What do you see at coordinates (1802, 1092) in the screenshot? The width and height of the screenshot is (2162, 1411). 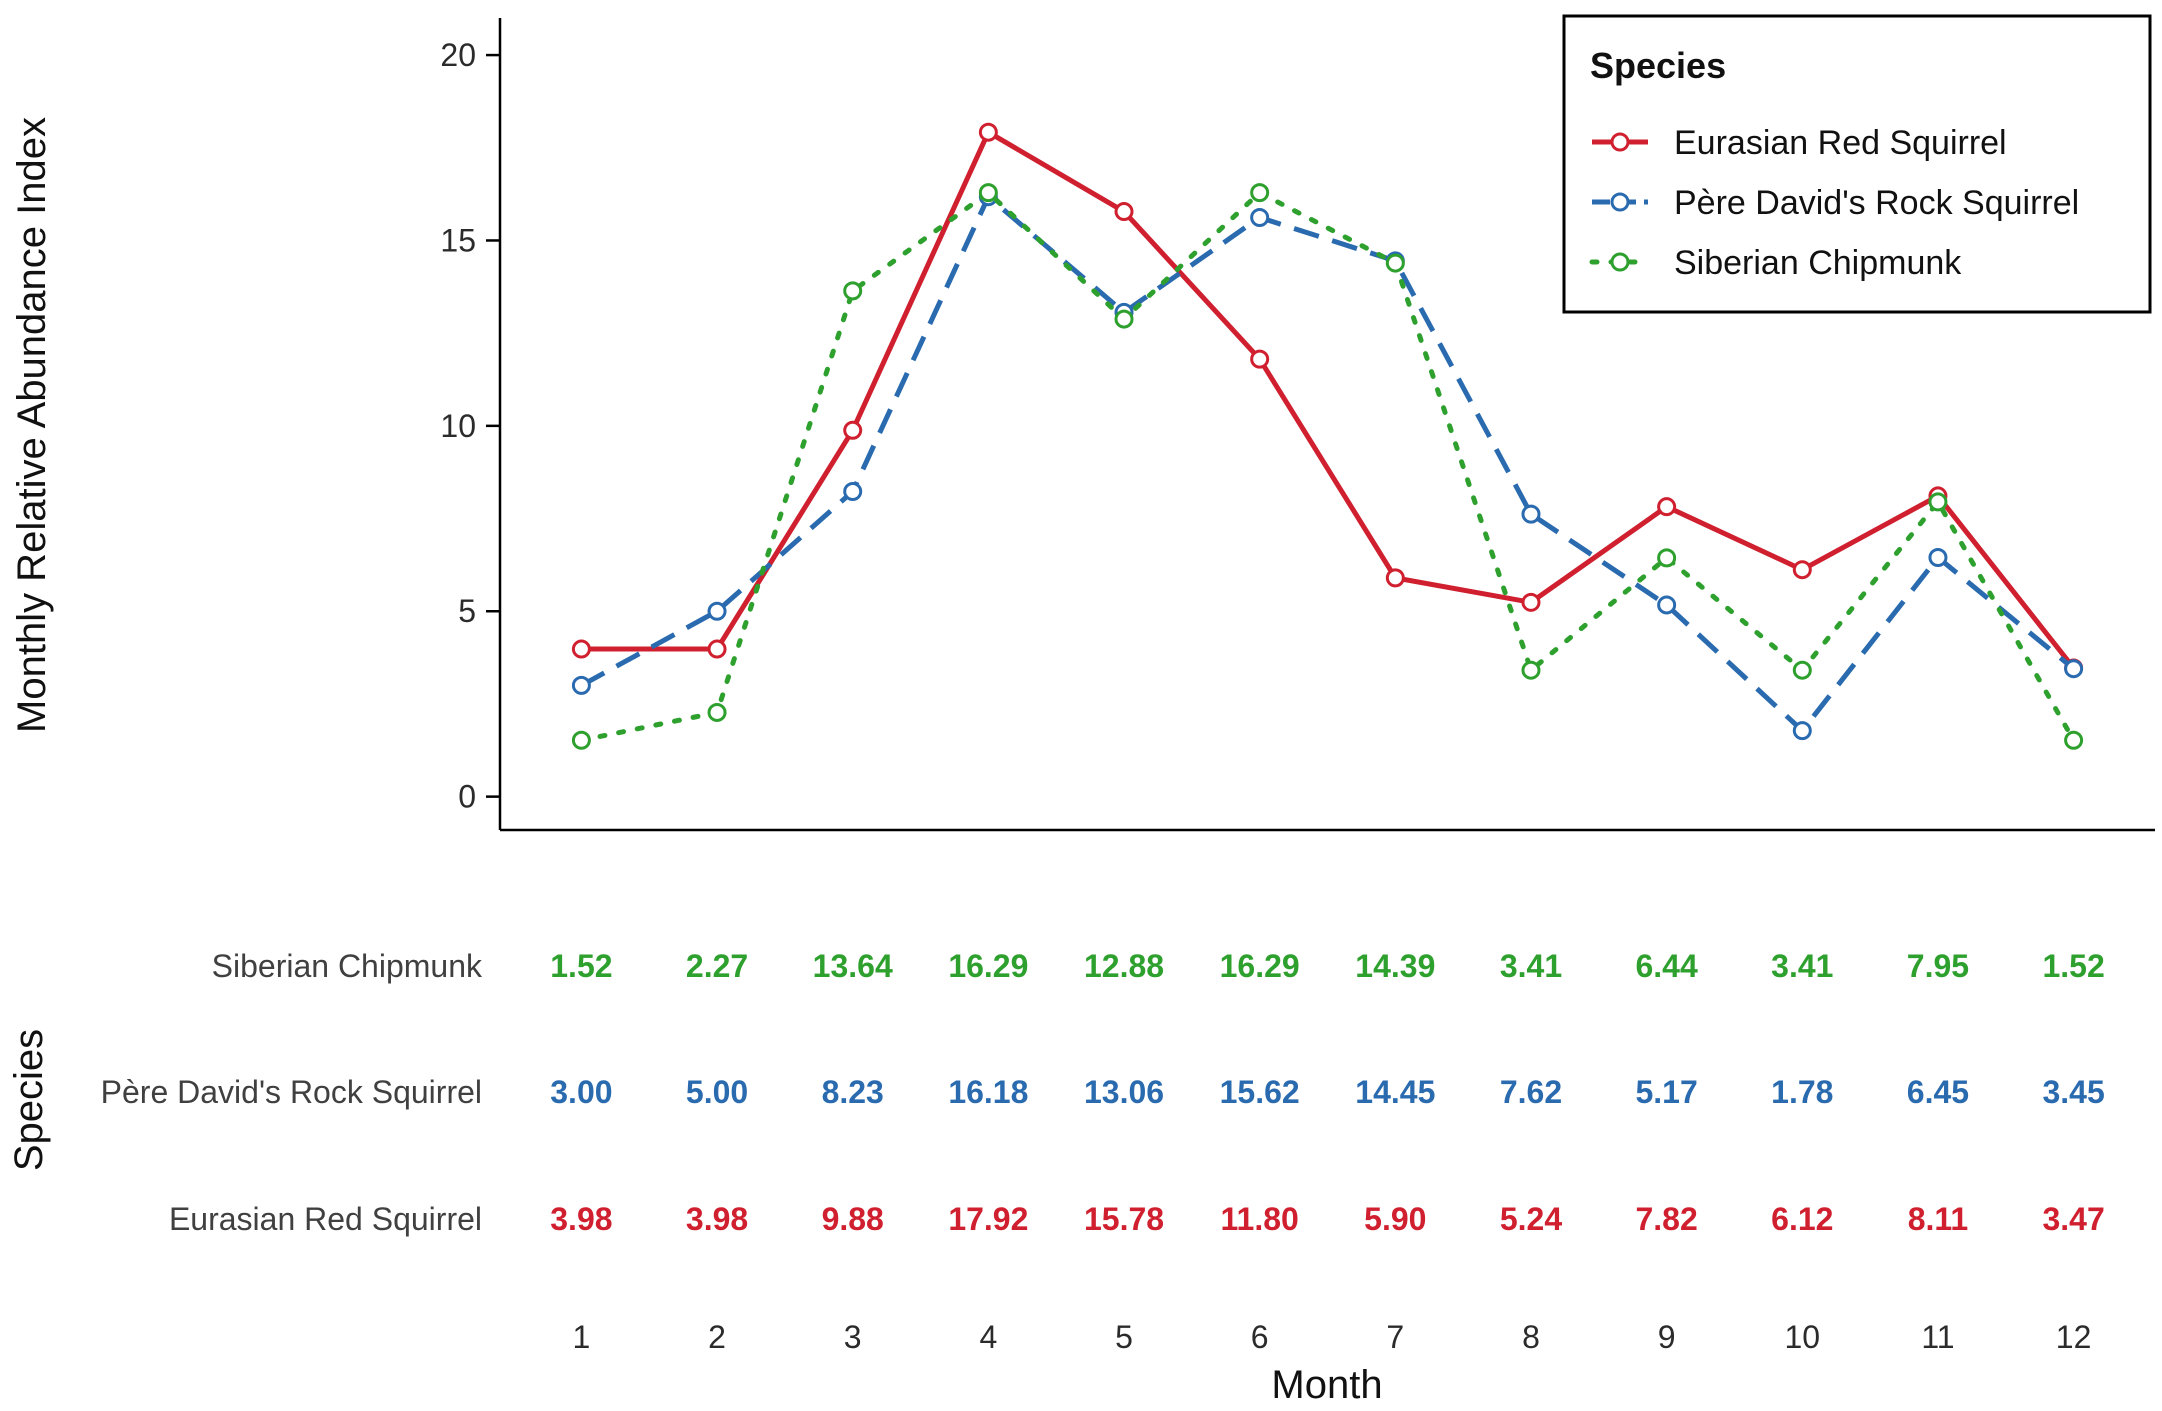 I see `table-cell: 1.78` at bounding box center [1802, 1092].